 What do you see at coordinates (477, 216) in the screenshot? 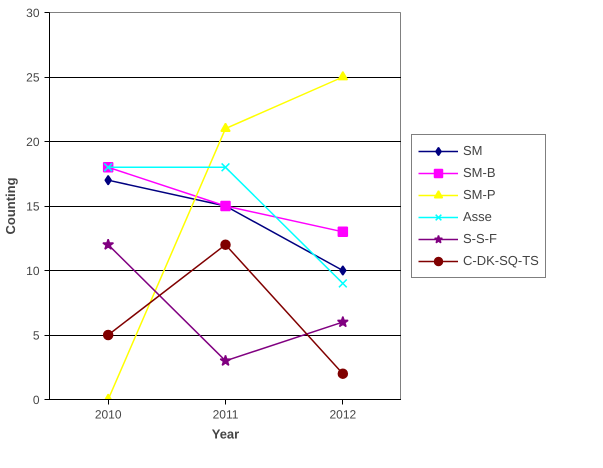
I see `legend-label: Asse` at bounding box center [477, 216].